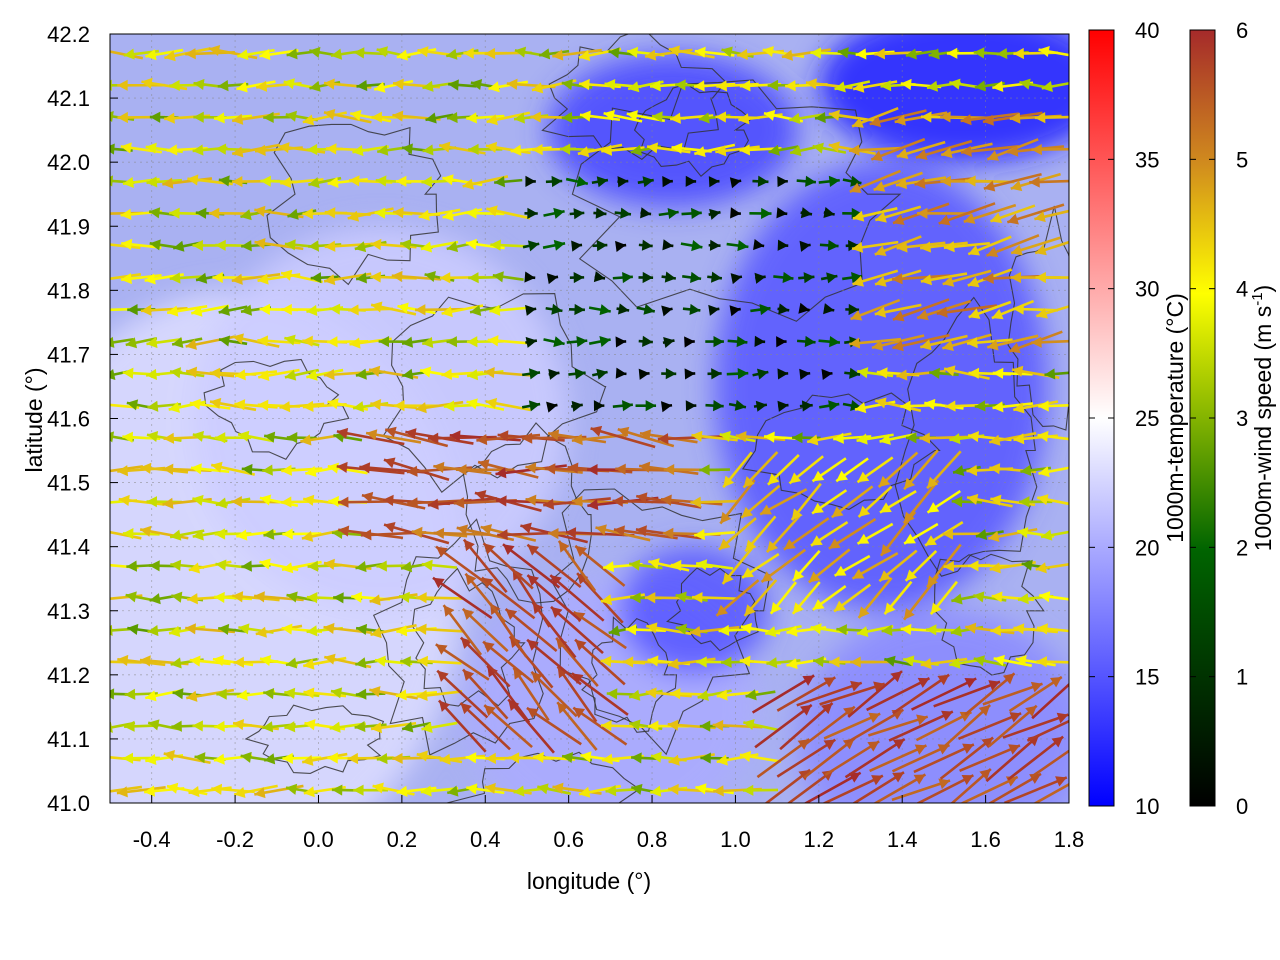  What do you see at coordinates (1242, 806) in the screenshot?
I see `wind-colorbar-tick-label: 0` at bounding box center [1242, 806].